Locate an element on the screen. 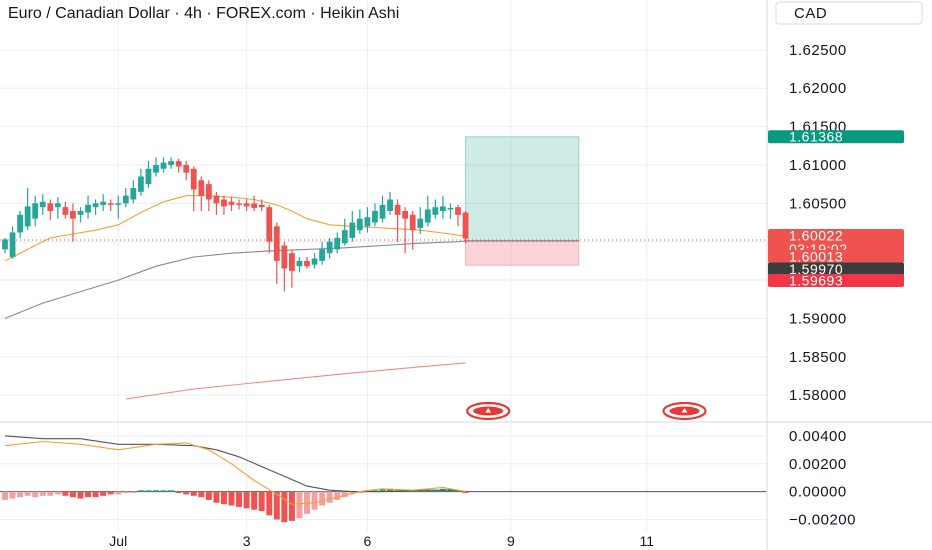 The height and width of the screenshot is (550, 932). candles is located at coordinates (235, 224).